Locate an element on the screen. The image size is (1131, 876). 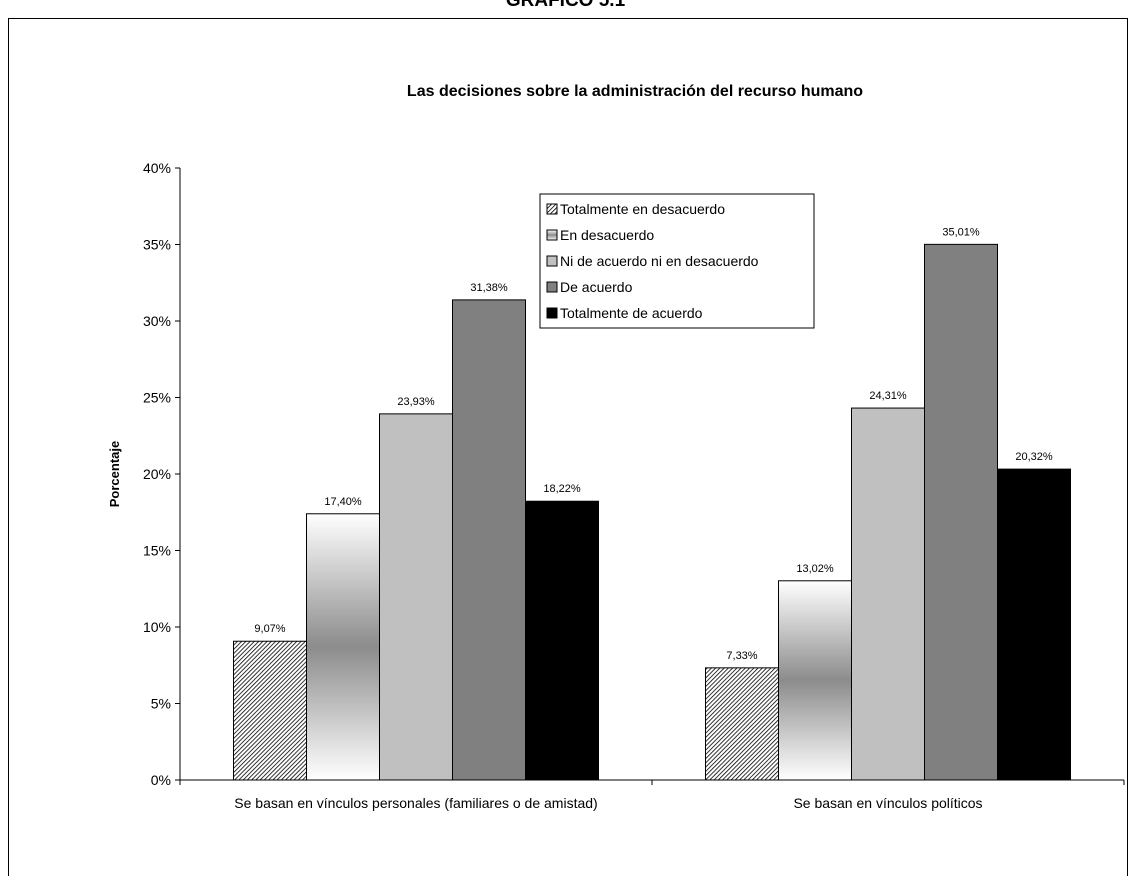
page-heading: GRÁFICO 5.1 is located at coordinates (565, 5).